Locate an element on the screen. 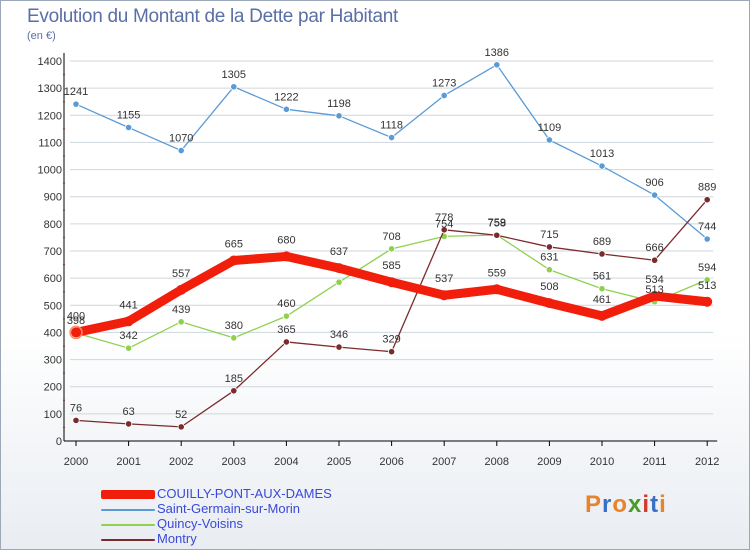 The height and width of the screenshot is (550, 750). data-label: 758 is located at coordinates (497, 223).